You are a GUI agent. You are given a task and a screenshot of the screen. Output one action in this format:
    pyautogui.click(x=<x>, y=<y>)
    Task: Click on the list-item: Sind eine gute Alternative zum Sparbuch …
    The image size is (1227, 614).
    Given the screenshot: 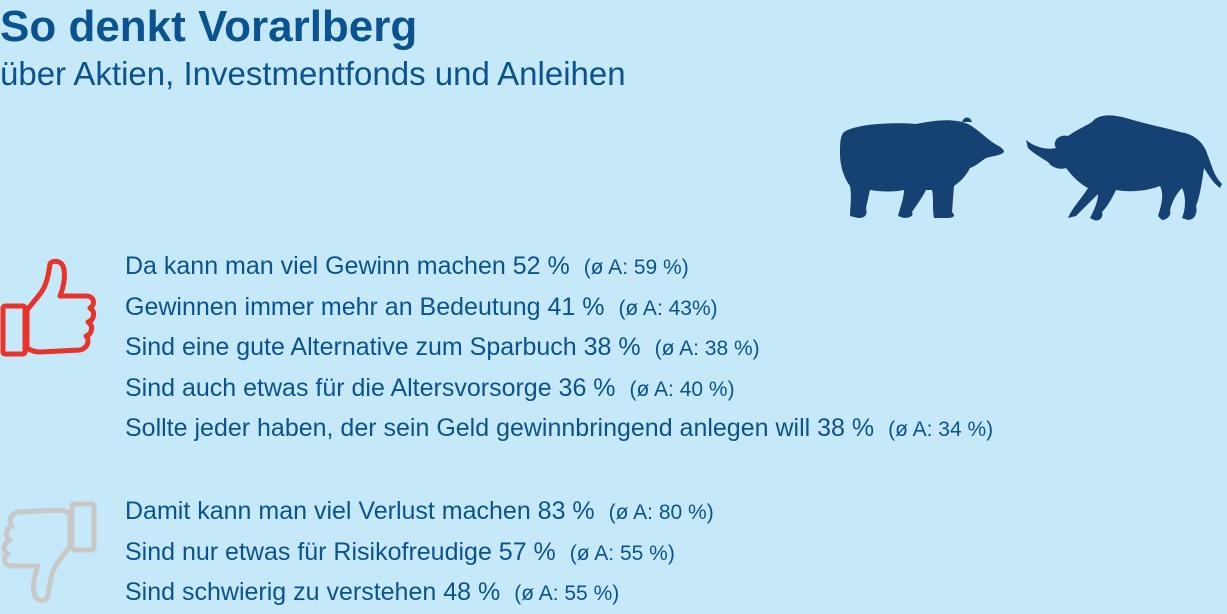 What is the action you would take?
    pyautogui.click(x=559, y=348)
    